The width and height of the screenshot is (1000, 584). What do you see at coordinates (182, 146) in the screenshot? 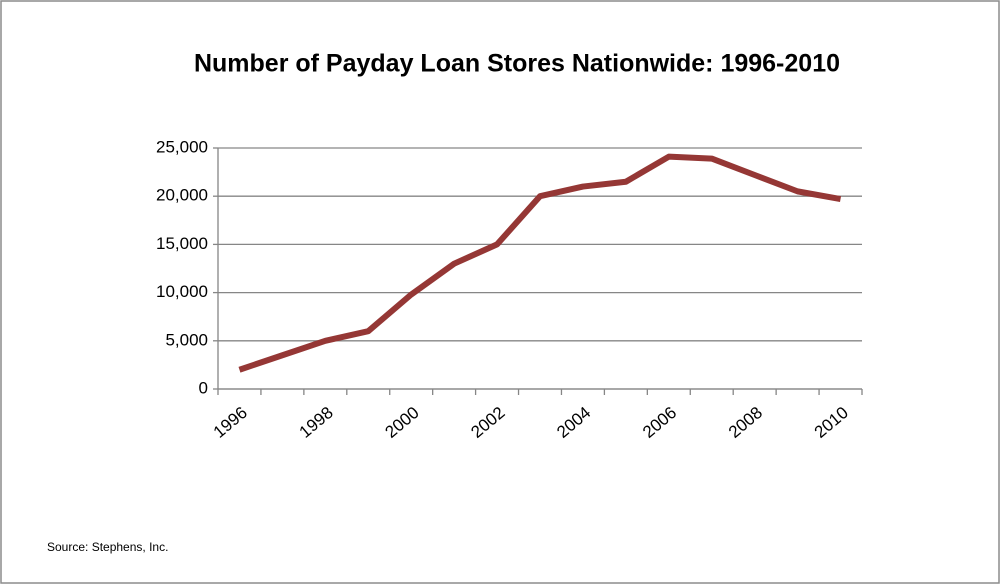
I see `y-tick-label: 25,000` at bounding box center [182, 146].